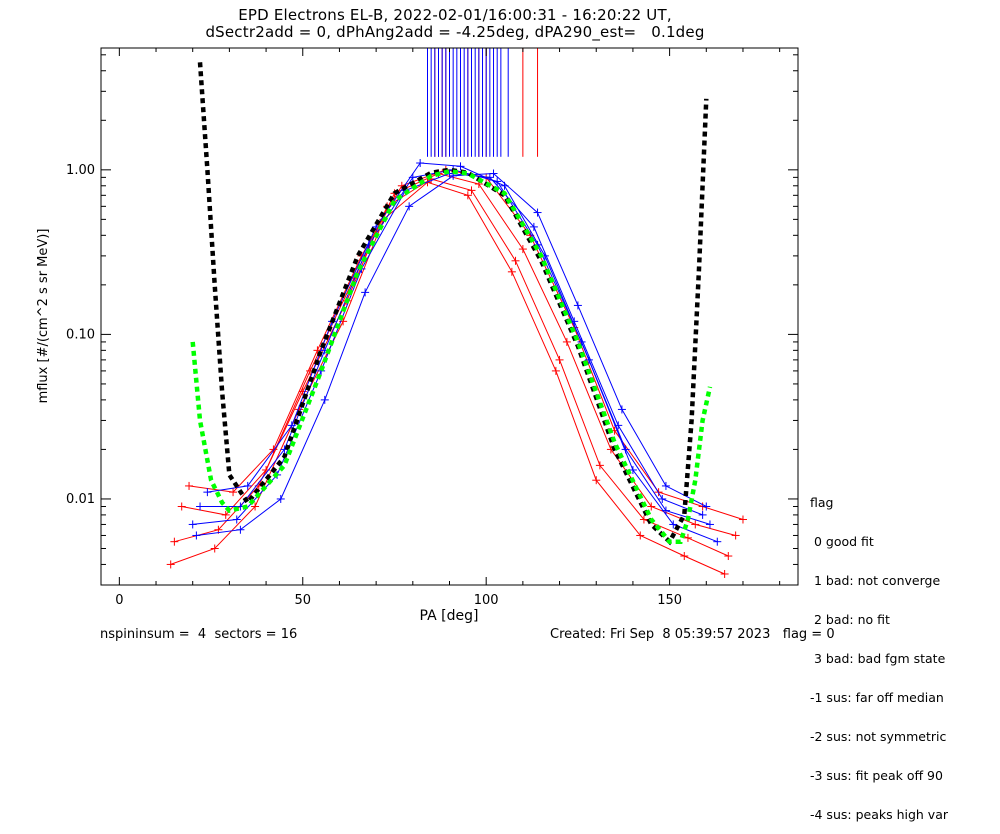 This screenshot has width=1000, height=834. What do you see at coordinates (199, 634) in the screenshot?
I see `footer-left: nspininsum = 4 sectors = 16` at bounding box center [199, 634].